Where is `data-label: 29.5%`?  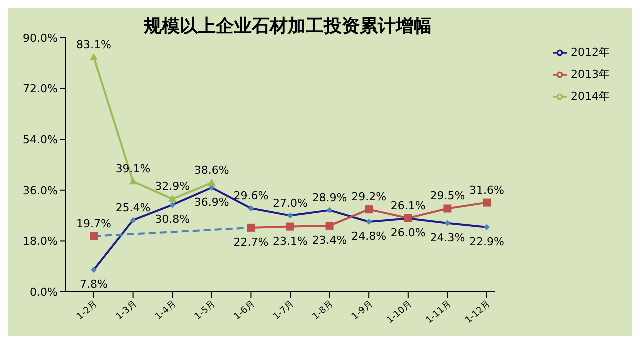
data-label: 29.5% is located at coordinates (448, 196).